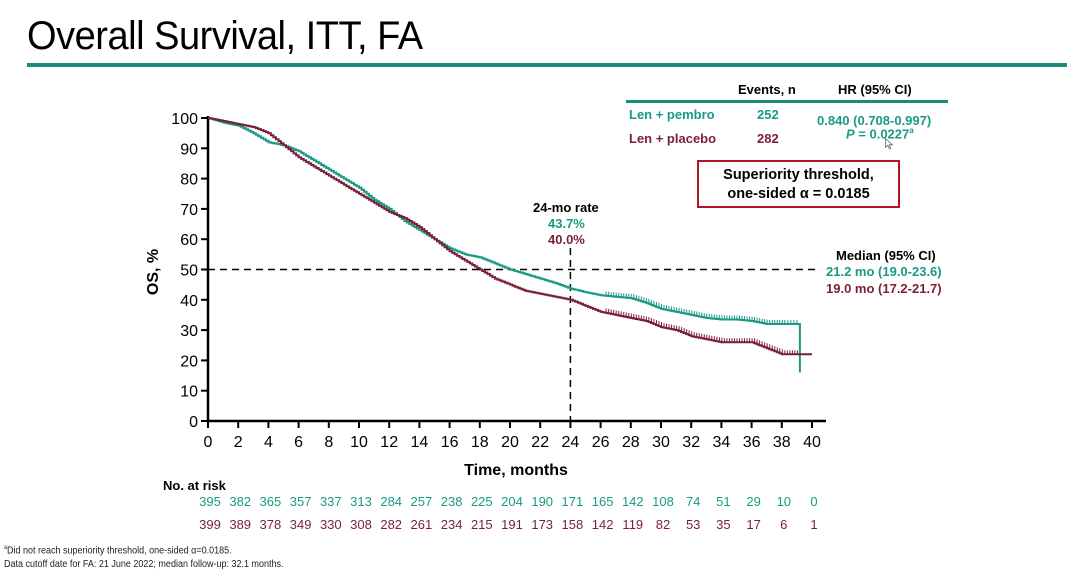 This screenshot has width=1080, height=582. What do you see at coordinates (268, 442) in the screenshot?
I see `x-tick-label: 4` at bounding box center [268, 442].